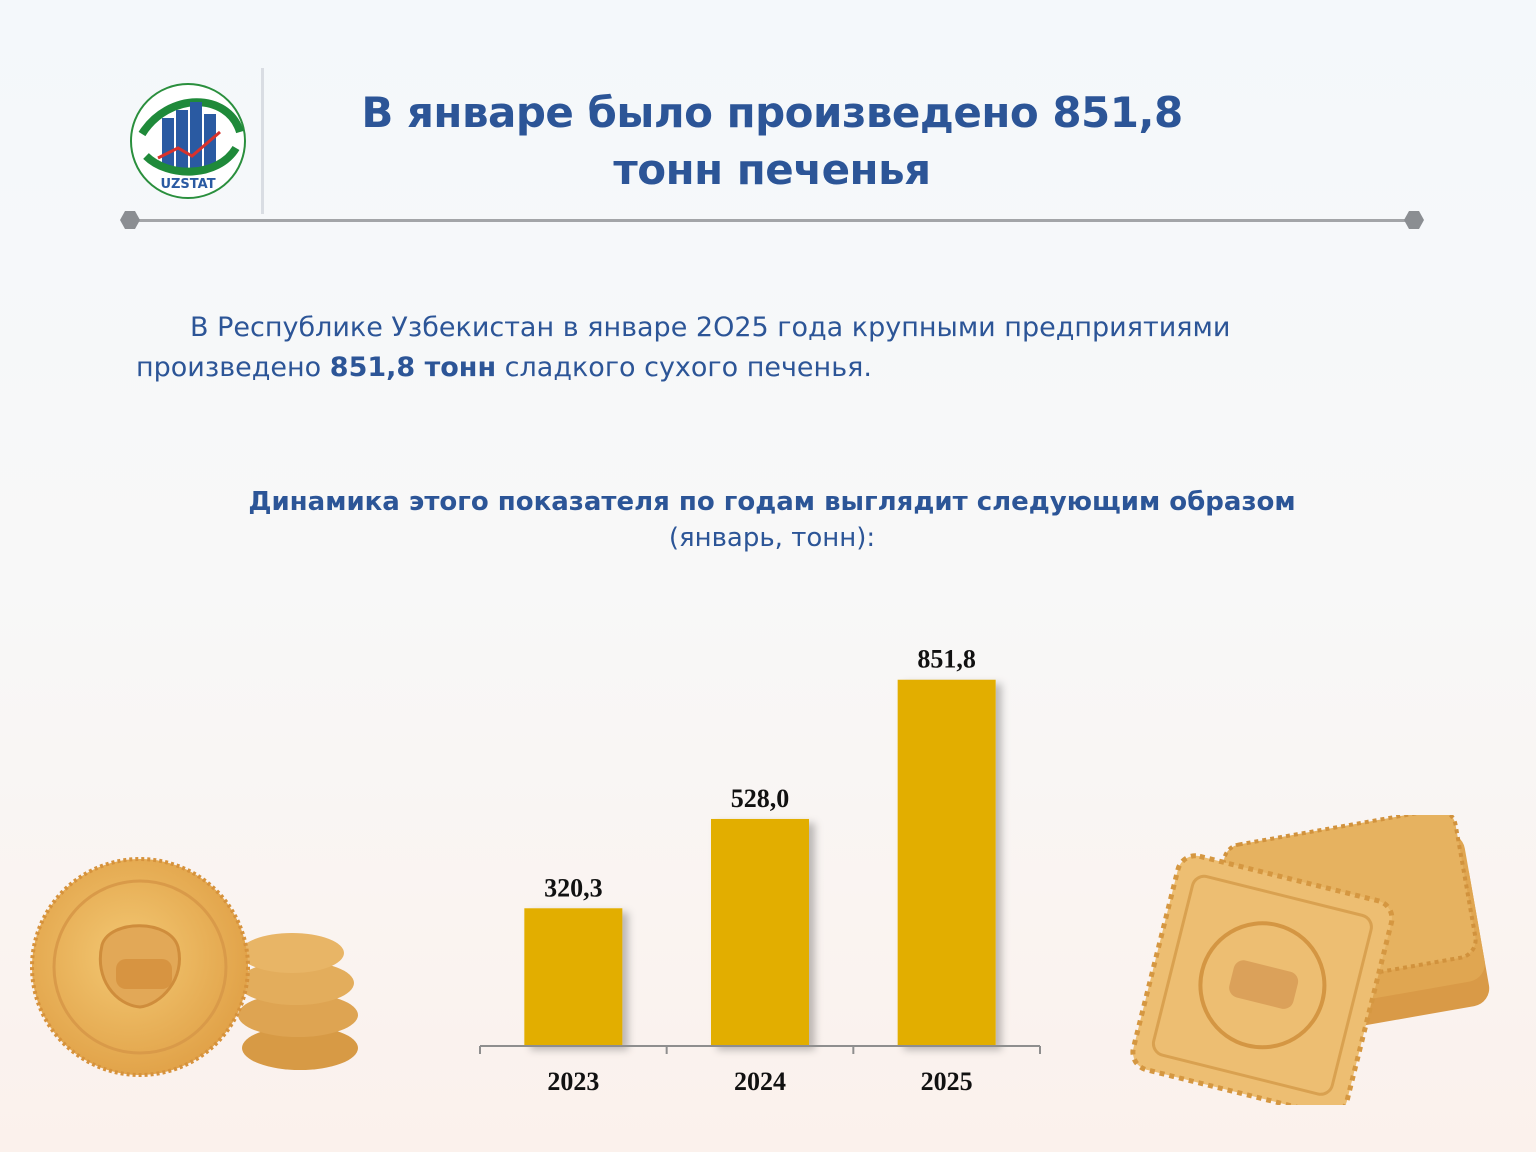 The image size is (1536, 1152). I want to click on underline-left-cap, so click(130, 220).